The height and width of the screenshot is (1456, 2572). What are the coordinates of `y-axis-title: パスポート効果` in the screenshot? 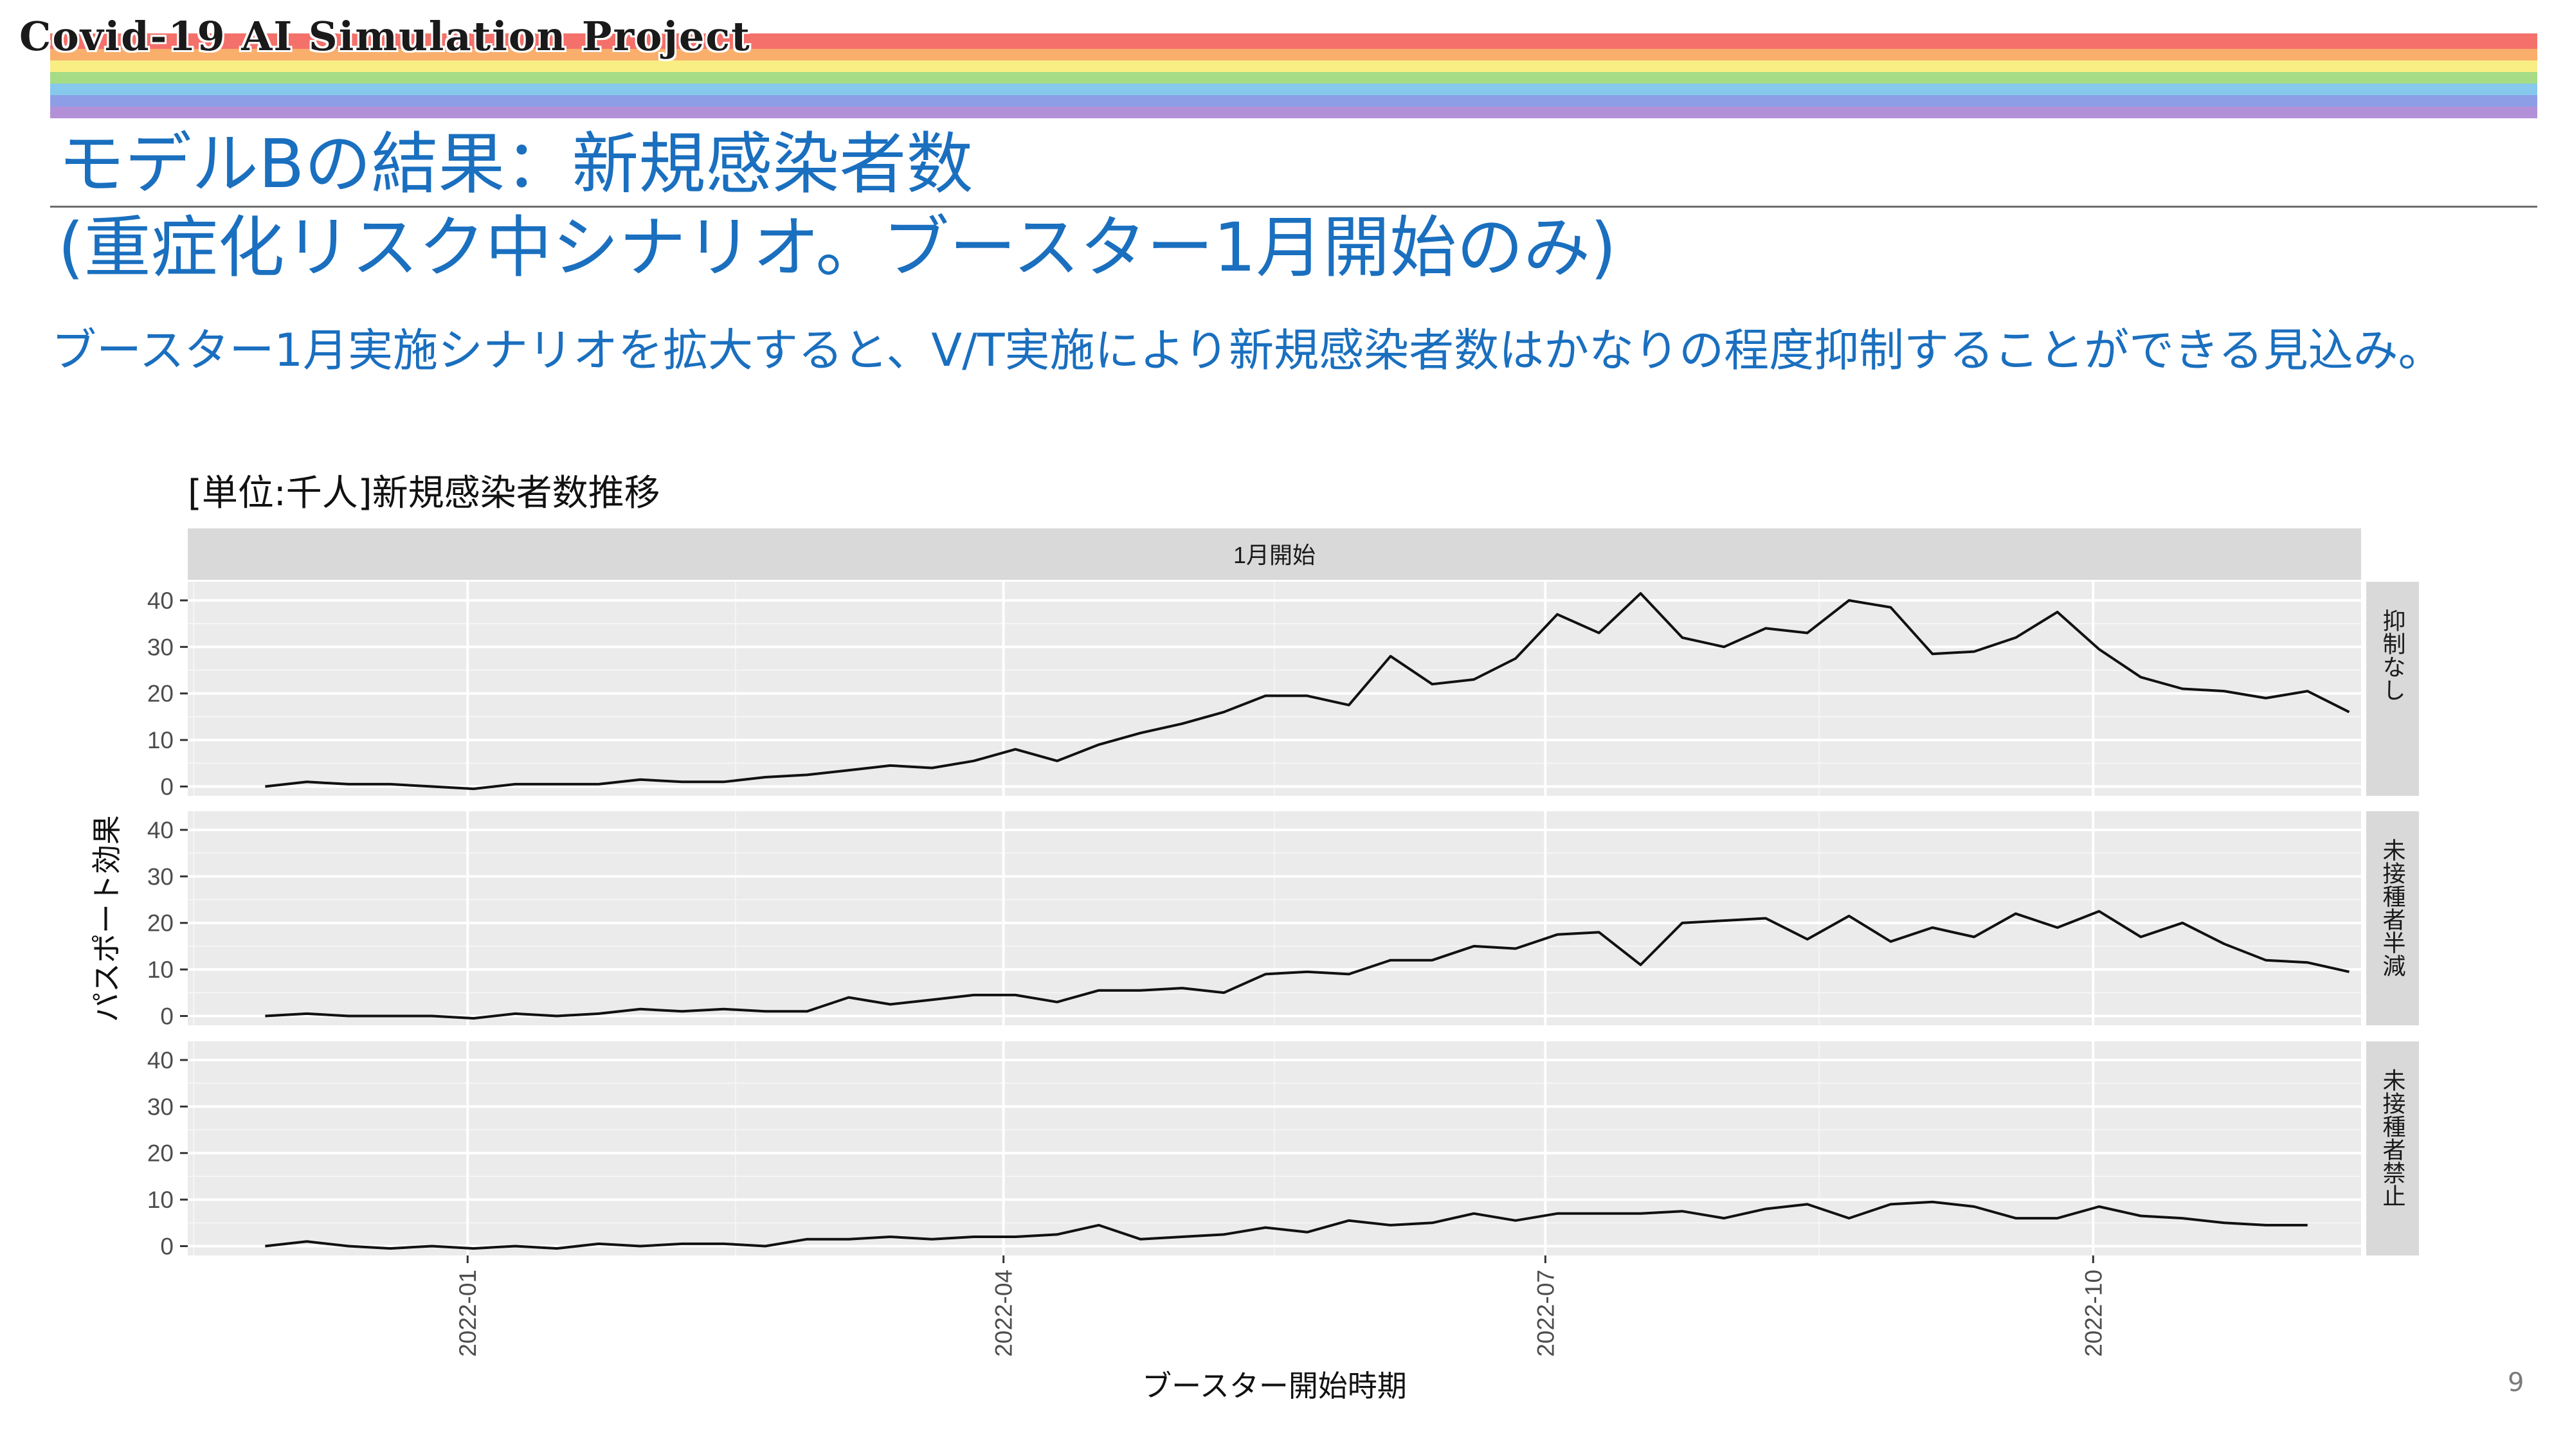 It's located at (106, 918).